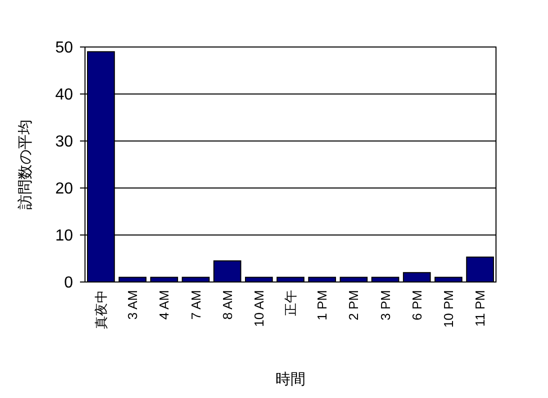 The width and height of the screenshot is (548, 398). What do you see at coordinates (291, 379) in the screenshot?
I see `x-axis-title: 時間` at bounding box center [291, 379].